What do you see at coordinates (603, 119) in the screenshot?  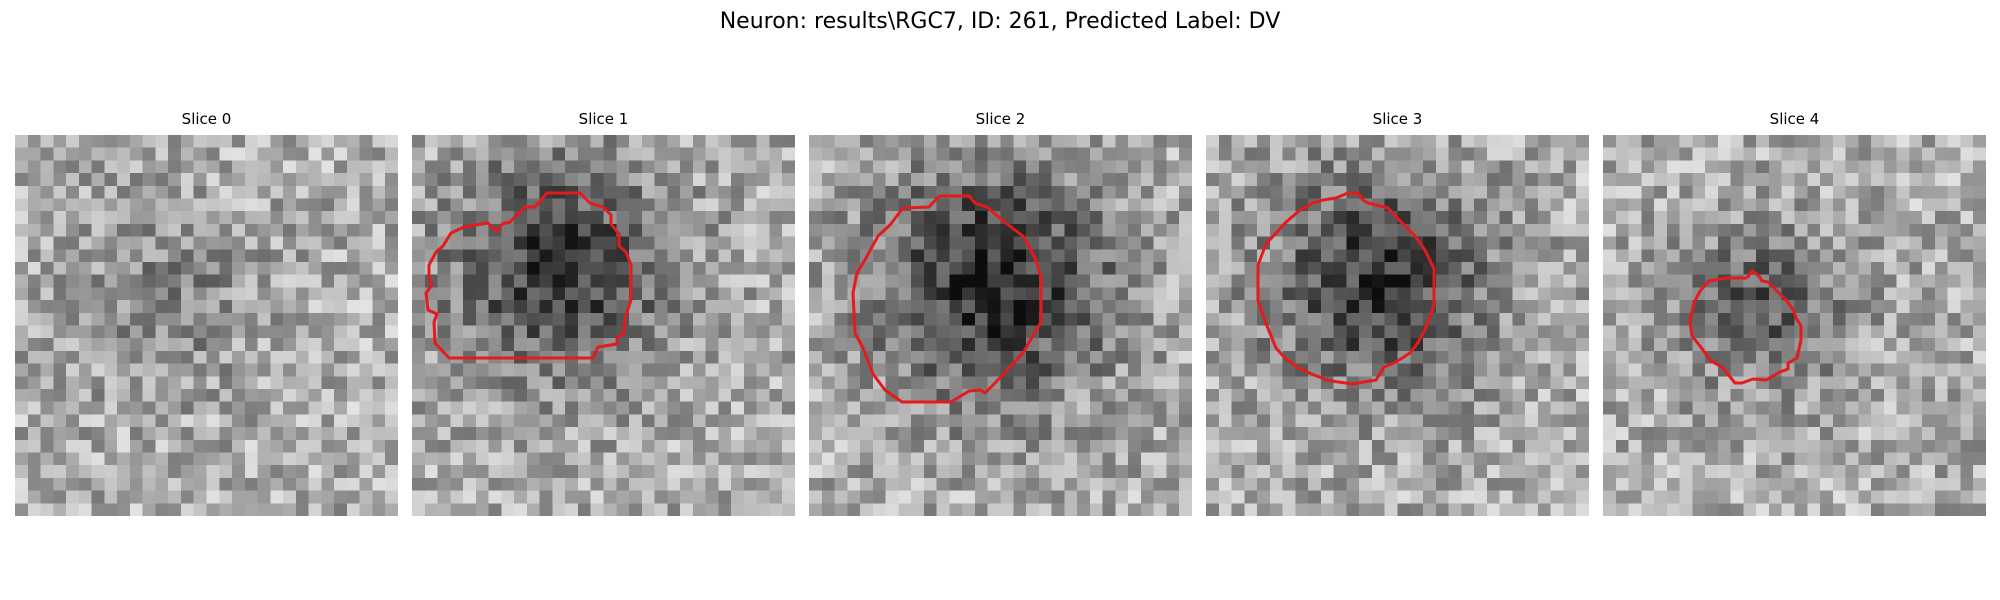 I see `slice-title-1: Slice 1` at bounding box center [603, 119].